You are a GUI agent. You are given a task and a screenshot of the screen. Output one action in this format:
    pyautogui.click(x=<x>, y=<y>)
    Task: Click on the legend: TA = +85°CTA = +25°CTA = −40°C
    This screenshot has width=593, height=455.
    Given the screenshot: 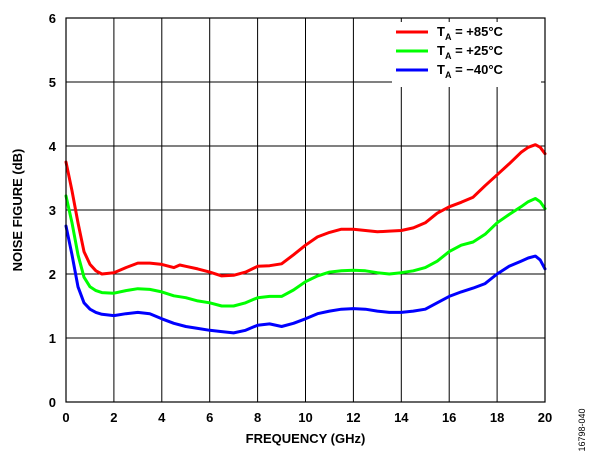 What is the action you would take?
    pyautogui.click(x=466, y=54)
    